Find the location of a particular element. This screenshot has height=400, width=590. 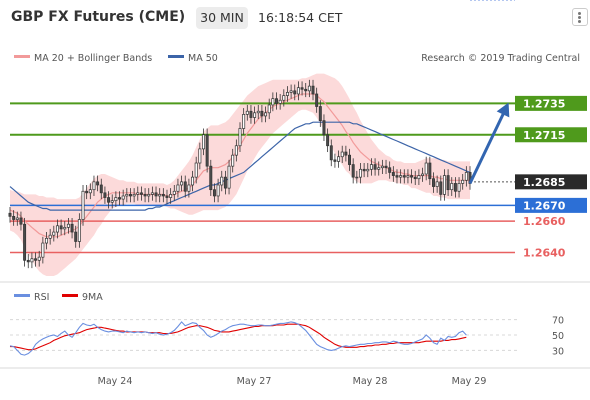

level-label-1: 1.2715 is located at coordinates (544, 135).